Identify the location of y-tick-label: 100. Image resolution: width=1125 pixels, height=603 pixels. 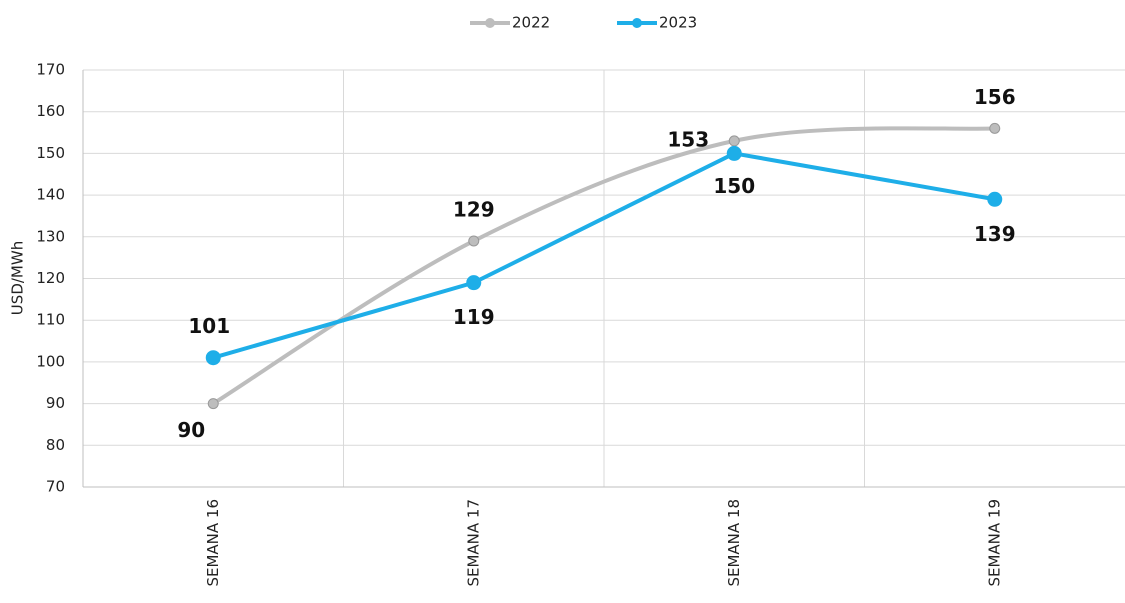
(50, 361).